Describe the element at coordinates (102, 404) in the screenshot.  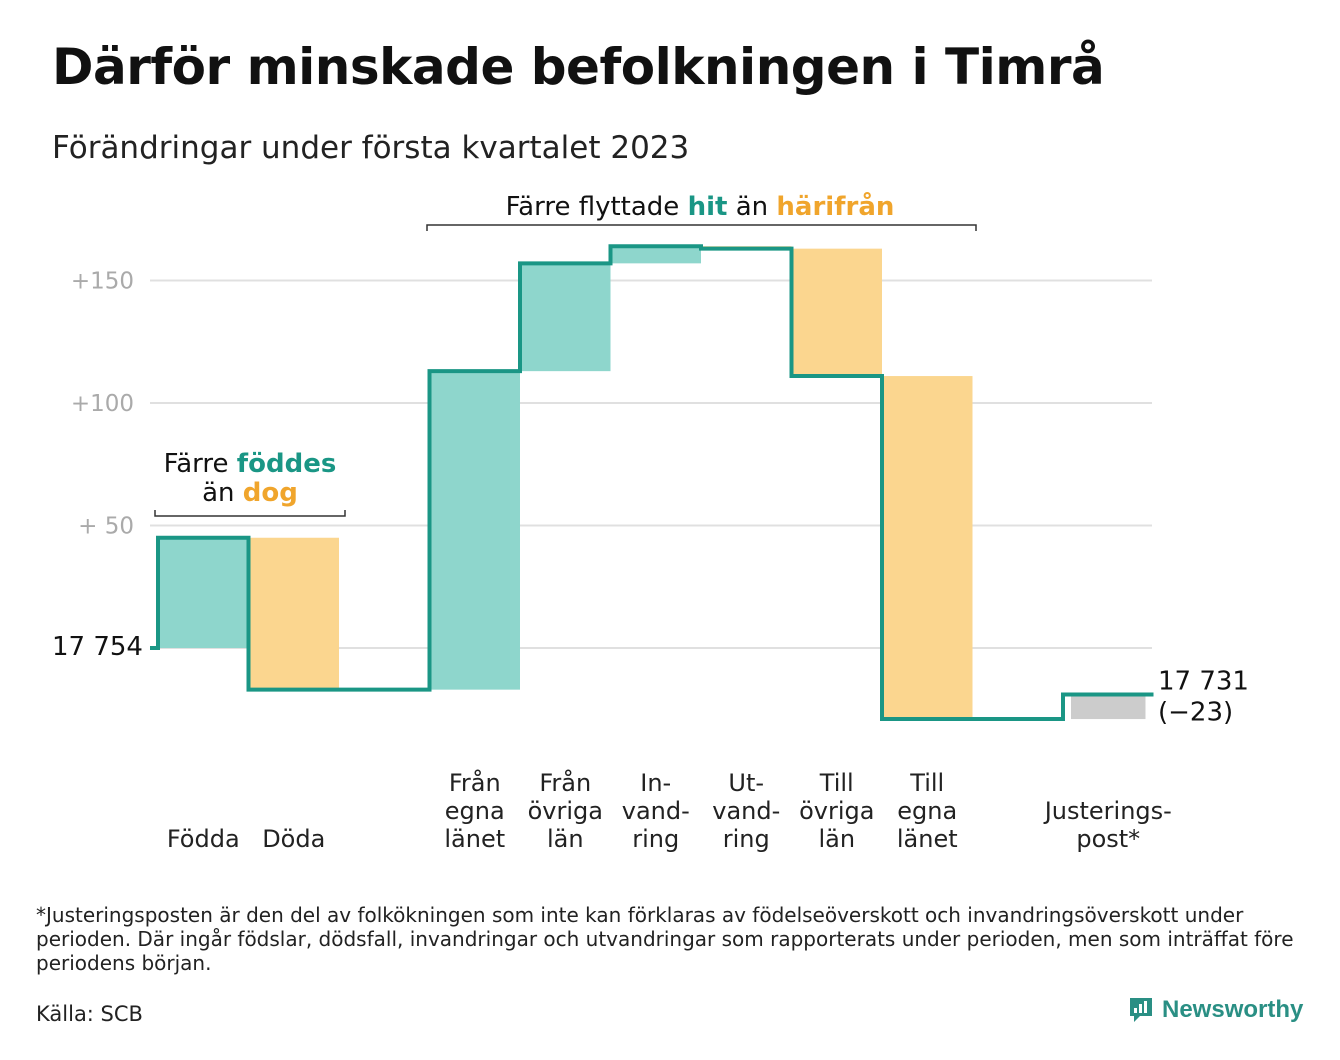
I see `y-tick-label: +100` at that location.